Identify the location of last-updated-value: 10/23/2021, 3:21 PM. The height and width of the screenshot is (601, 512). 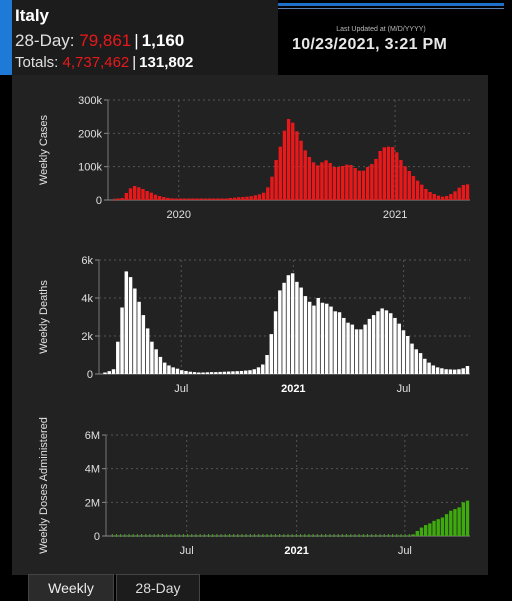
(370, 44).